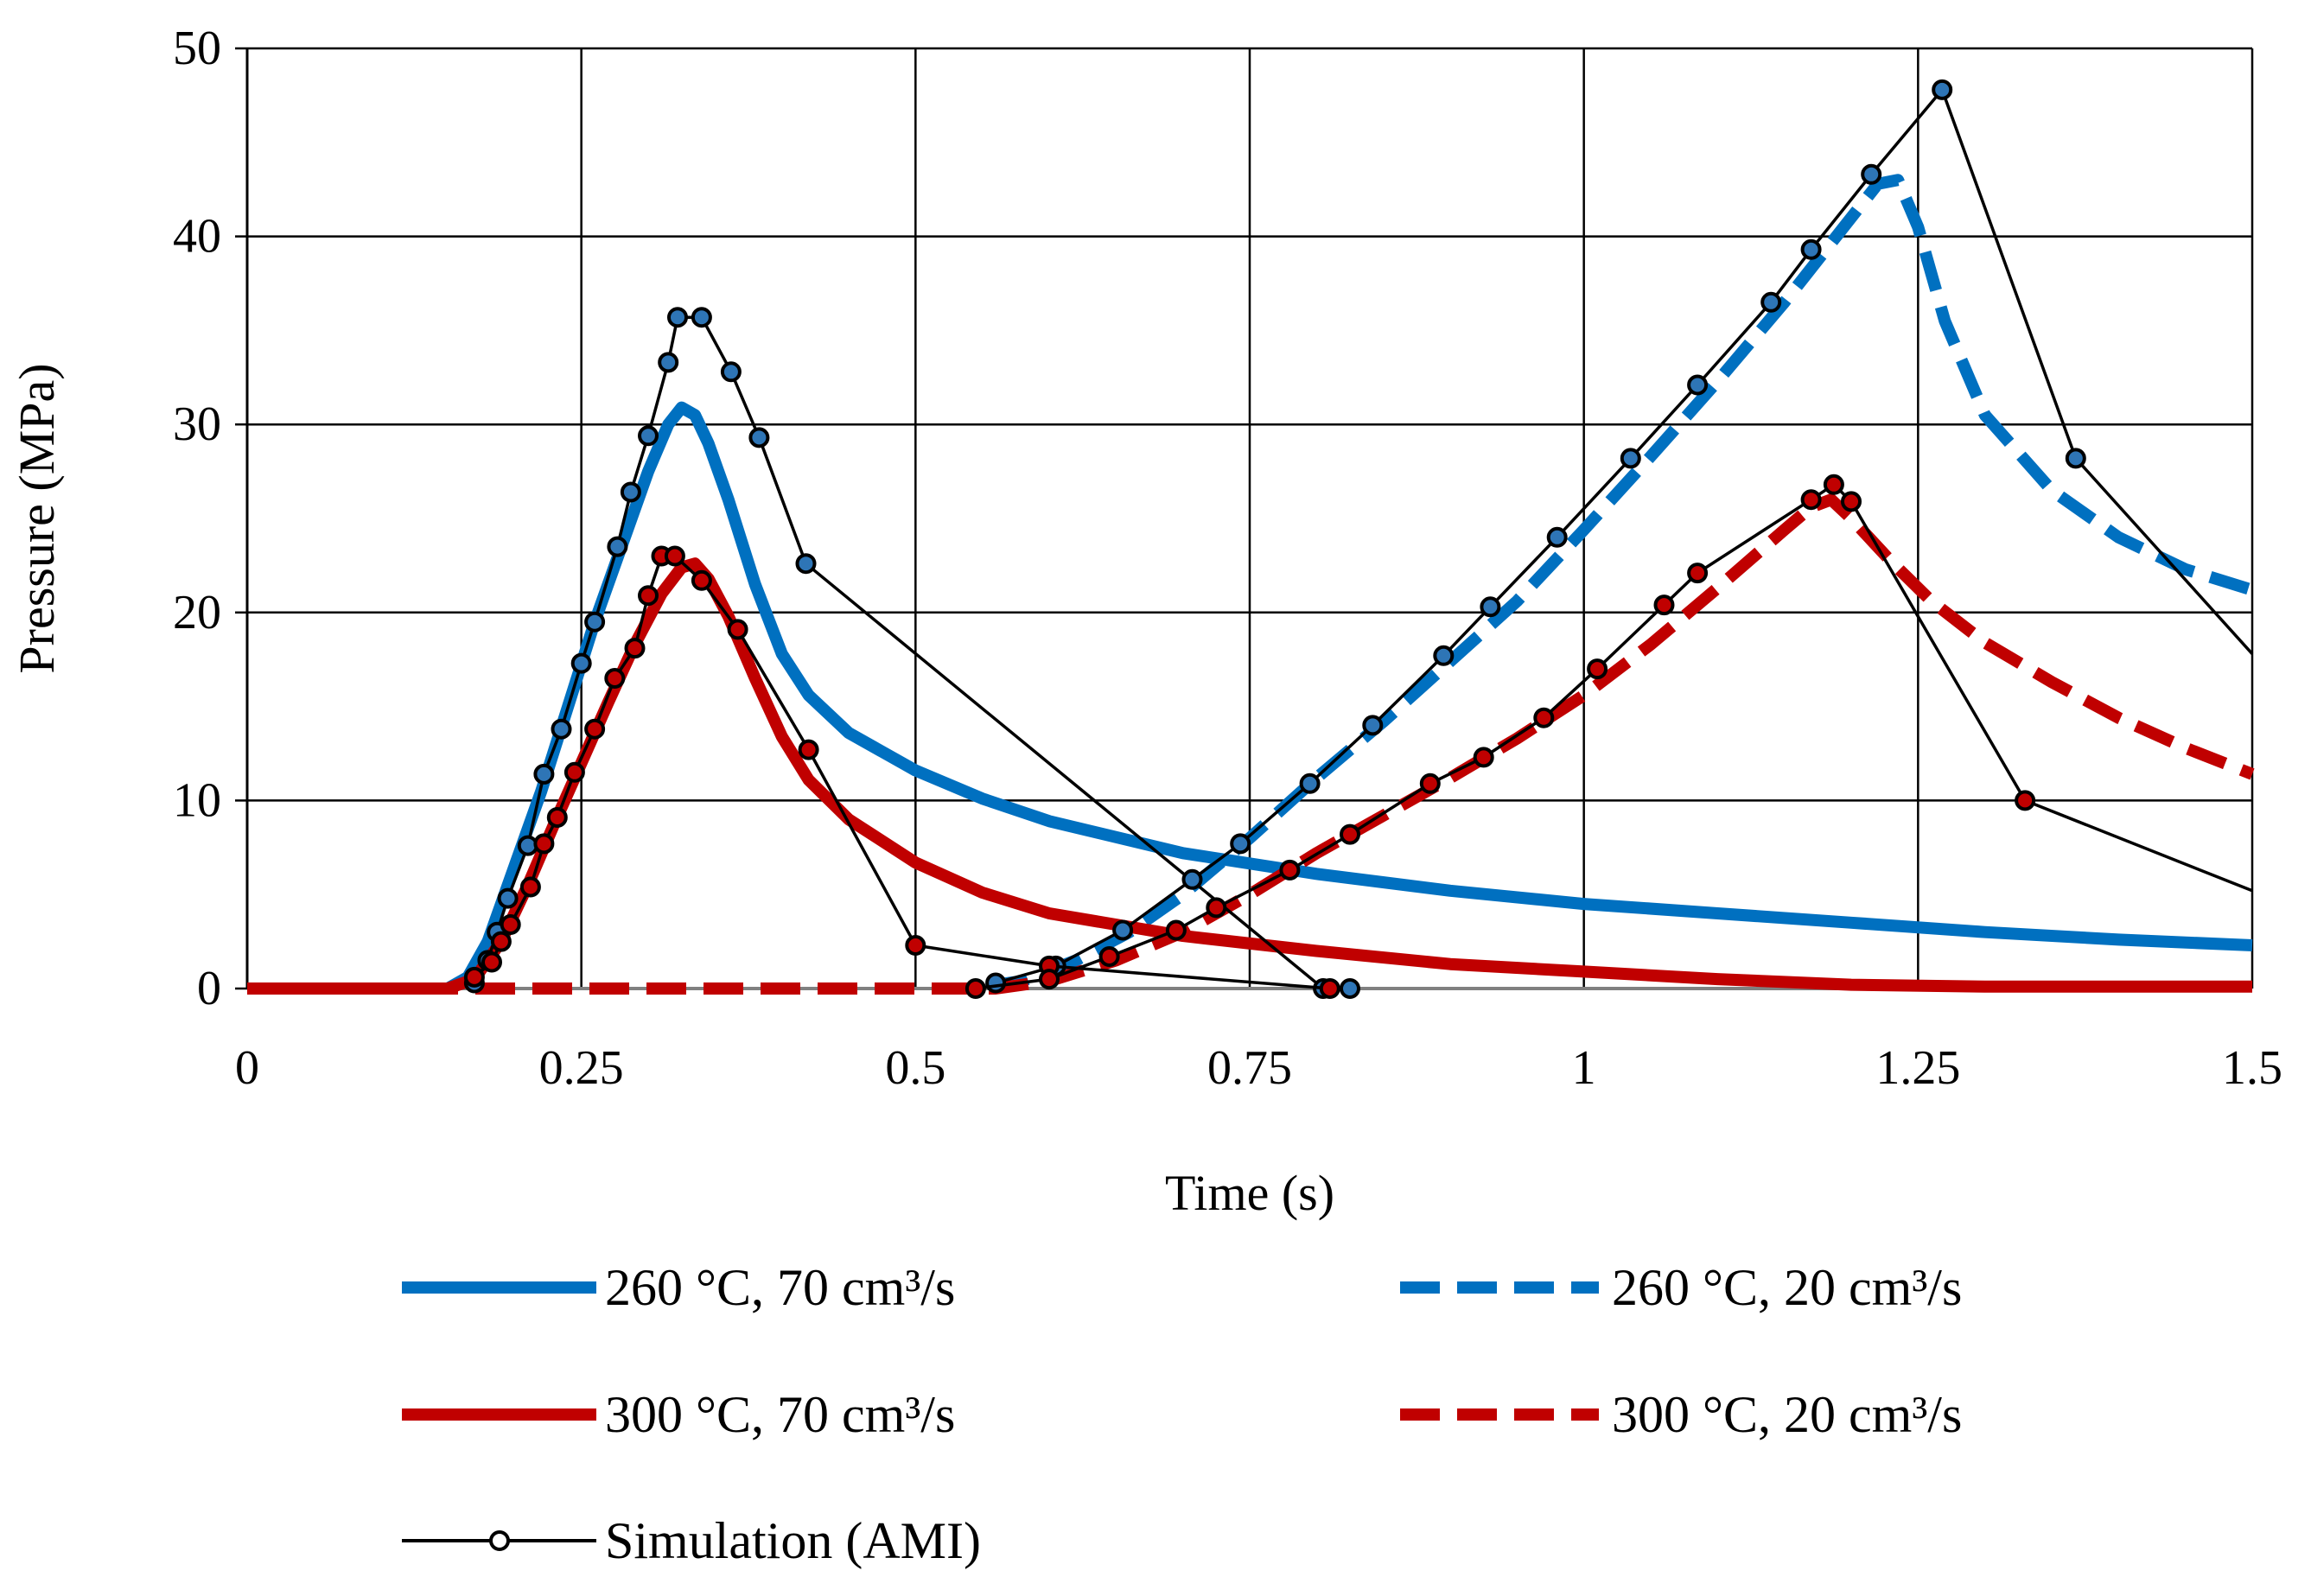 This screenshot has height=1596, width=2311. What do you see at coordinates (581, 1068) in the screenshot?
I see `x-tick-label: 0.25` at bounding box center [581, 1068].